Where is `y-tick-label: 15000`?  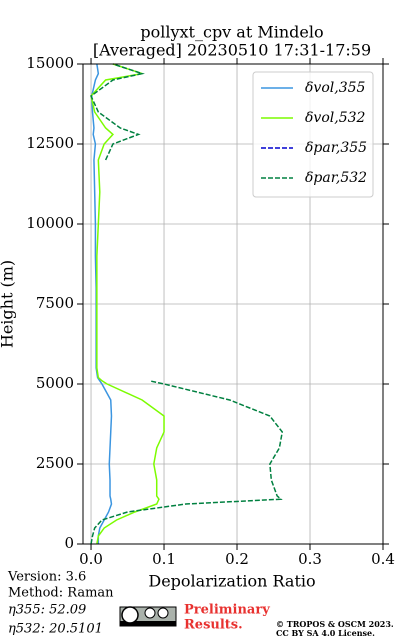
y-tick-label: 15000 is located at coordinates (50, 63).